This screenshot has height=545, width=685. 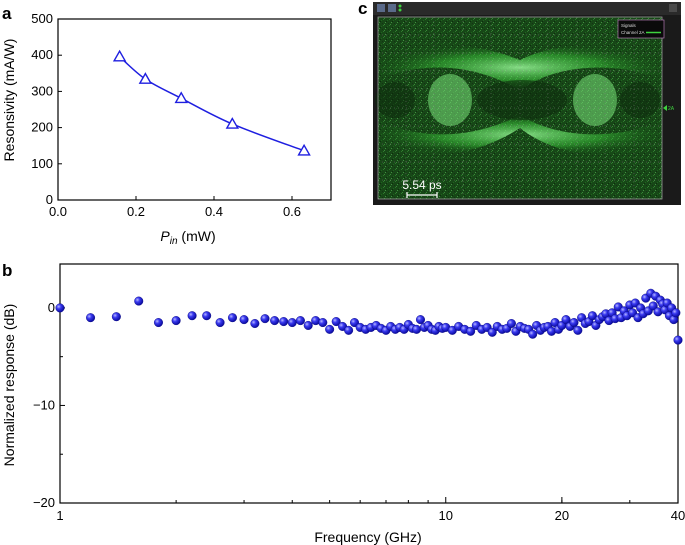 I want to click on chart-a-ytick-label: 0, so click(x=49, y=199).